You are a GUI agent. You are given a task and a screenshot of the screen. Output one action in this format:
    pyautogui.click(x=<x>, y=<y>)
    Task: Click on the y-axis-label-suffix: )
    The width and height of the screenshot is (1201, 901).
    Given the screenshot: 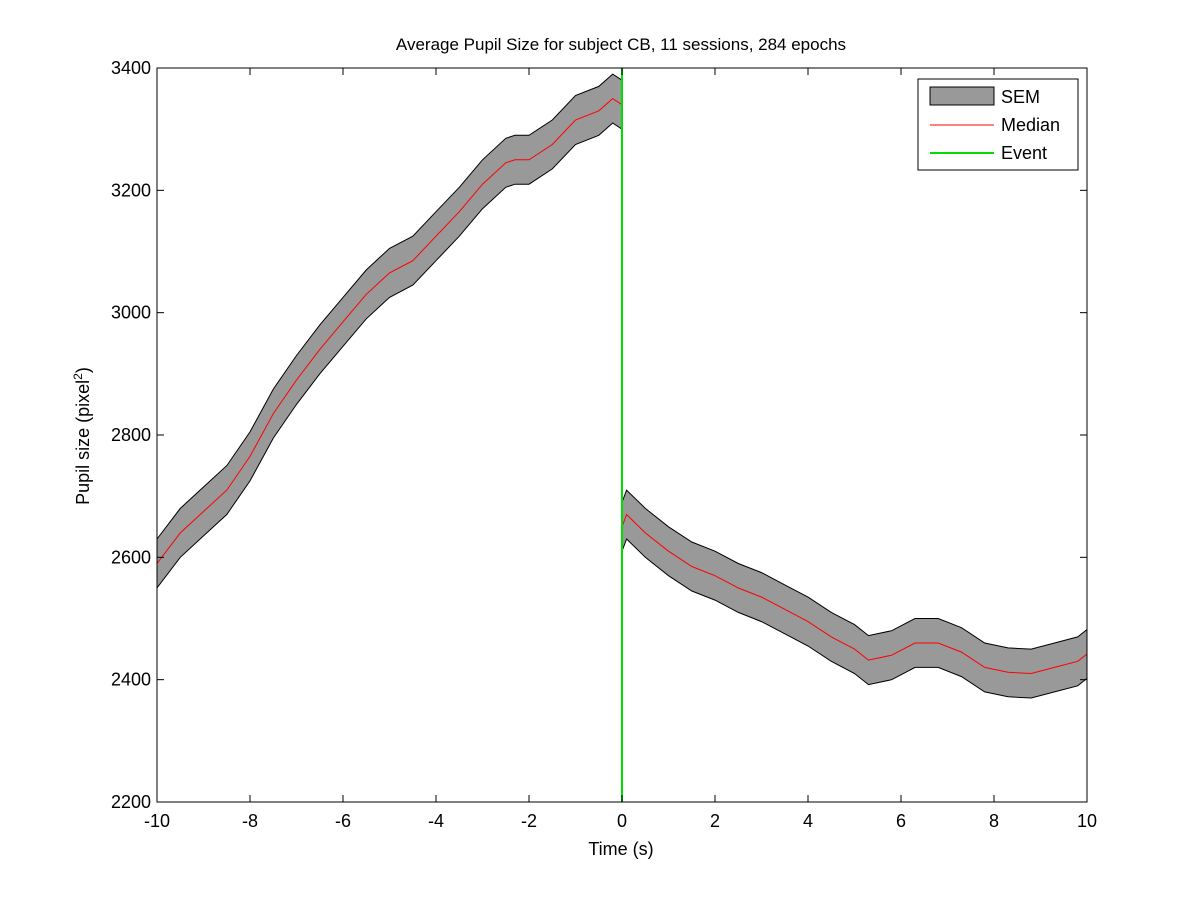 What is the action you would take?
    pyautogui.click(x=83, y=370)
    